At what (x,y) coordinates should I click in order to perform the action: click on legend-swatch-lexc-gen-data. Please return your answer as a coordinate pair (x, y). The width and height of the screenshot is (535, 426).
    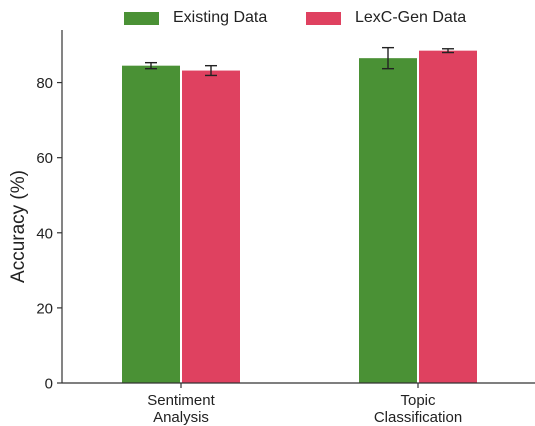
    Looking at the image, I should click on (323, 18).